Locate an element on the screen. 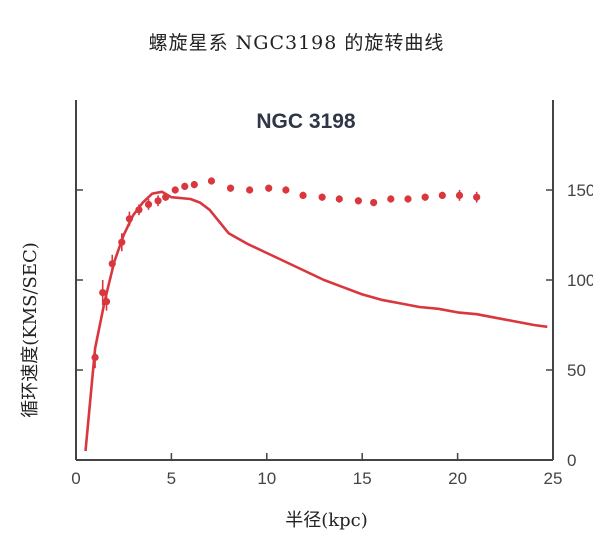 The width and height of the screenshot is (593, 557). y-axis-label: 循环速度(KMS/SEC) is located at coordinates (30, 330).